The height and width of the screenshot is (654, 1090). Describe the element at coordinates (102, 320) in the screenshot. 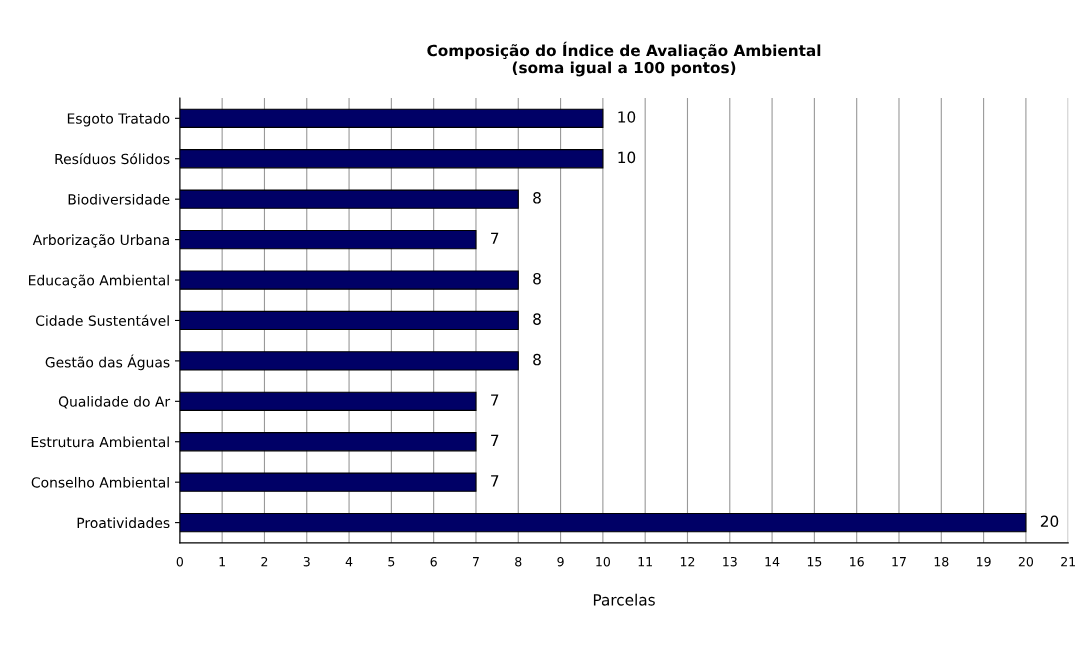

I see `y-tick-label: Cidade Sustentável` at that location.